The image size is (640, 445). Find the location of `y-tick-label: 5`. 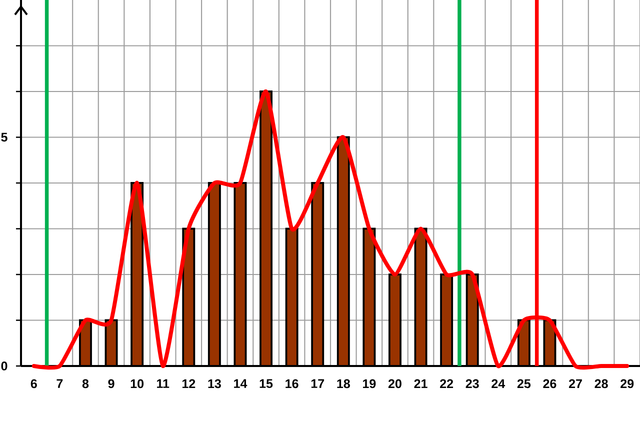

y-tick-label: 5 is located at coordinates (4, 137).